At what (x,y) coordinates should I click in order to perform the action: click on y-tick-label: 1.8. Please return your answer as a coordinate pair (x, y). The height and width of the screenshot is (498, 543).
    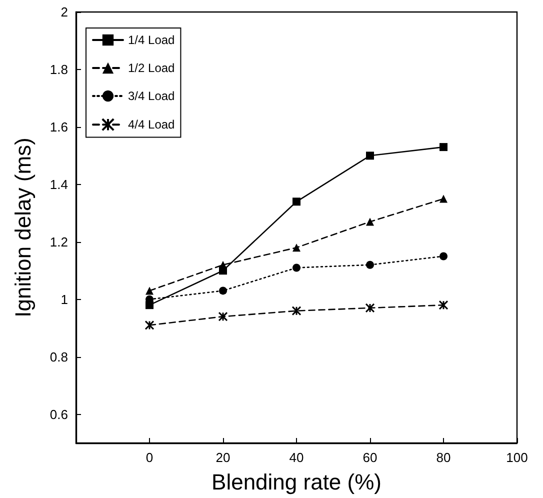
    Looking at the image, I should click on (59, 69).